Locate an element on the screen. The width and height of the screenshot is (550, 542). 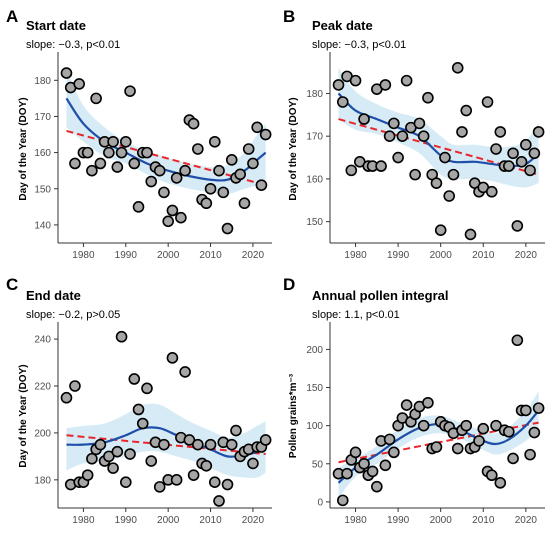
x-tick-label: 1990 is located at coordinates (398, 520).